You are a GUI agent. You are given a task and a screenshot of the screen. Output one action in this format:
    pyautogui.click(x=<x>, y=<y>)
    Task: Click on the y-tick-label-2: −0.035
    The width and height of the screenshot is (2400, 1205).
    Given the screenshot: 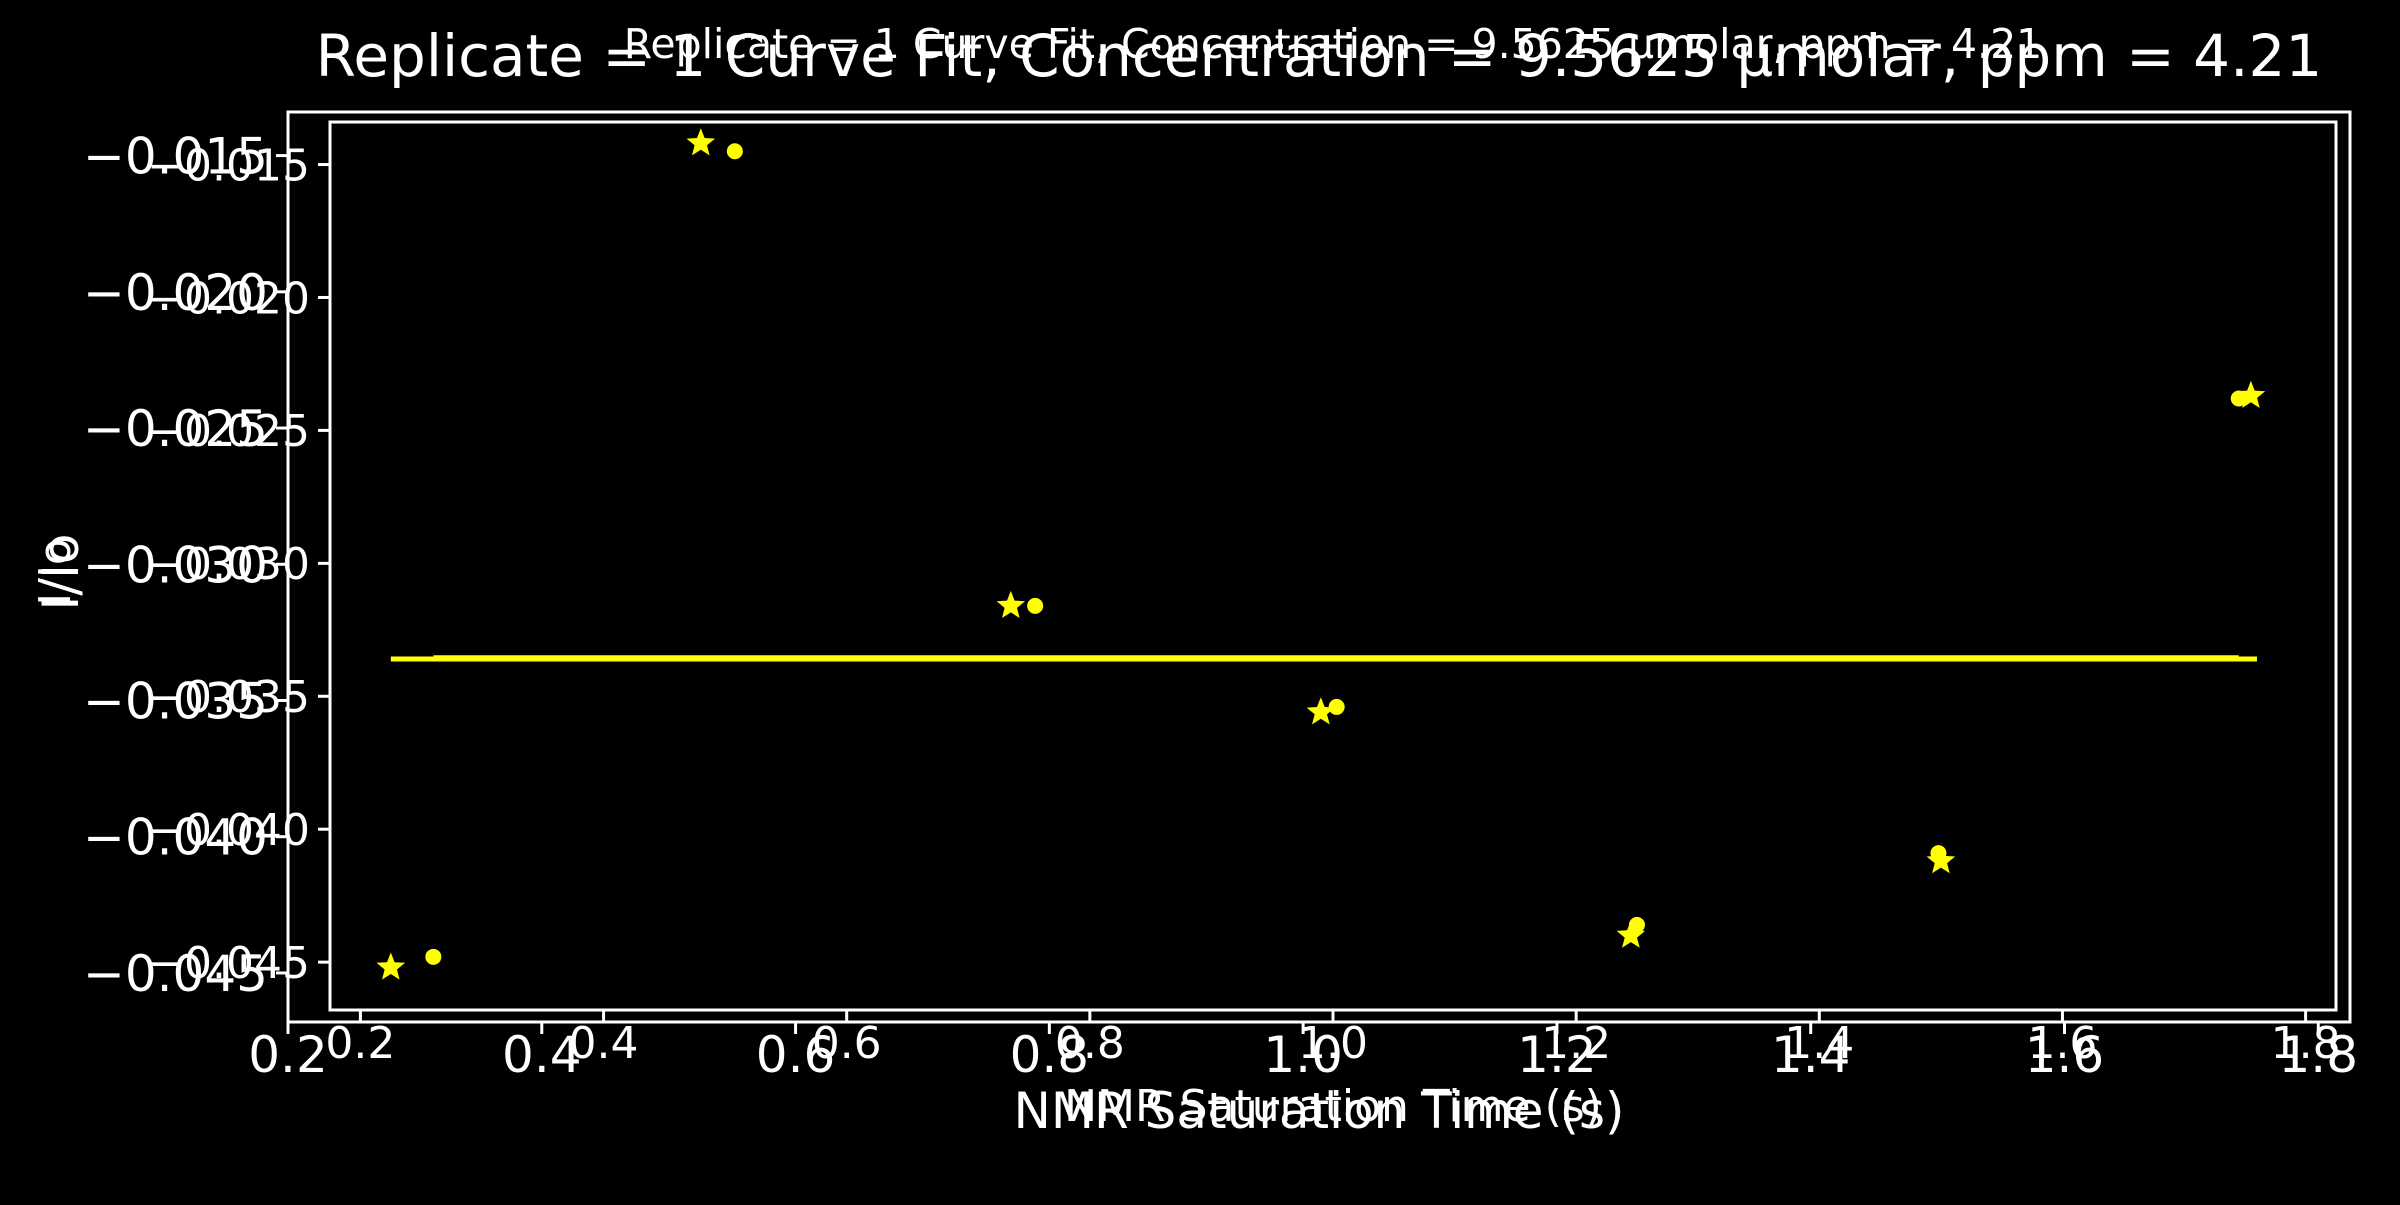 What is the action you would take?
    pyautogui.click(x=175, y=702)
    